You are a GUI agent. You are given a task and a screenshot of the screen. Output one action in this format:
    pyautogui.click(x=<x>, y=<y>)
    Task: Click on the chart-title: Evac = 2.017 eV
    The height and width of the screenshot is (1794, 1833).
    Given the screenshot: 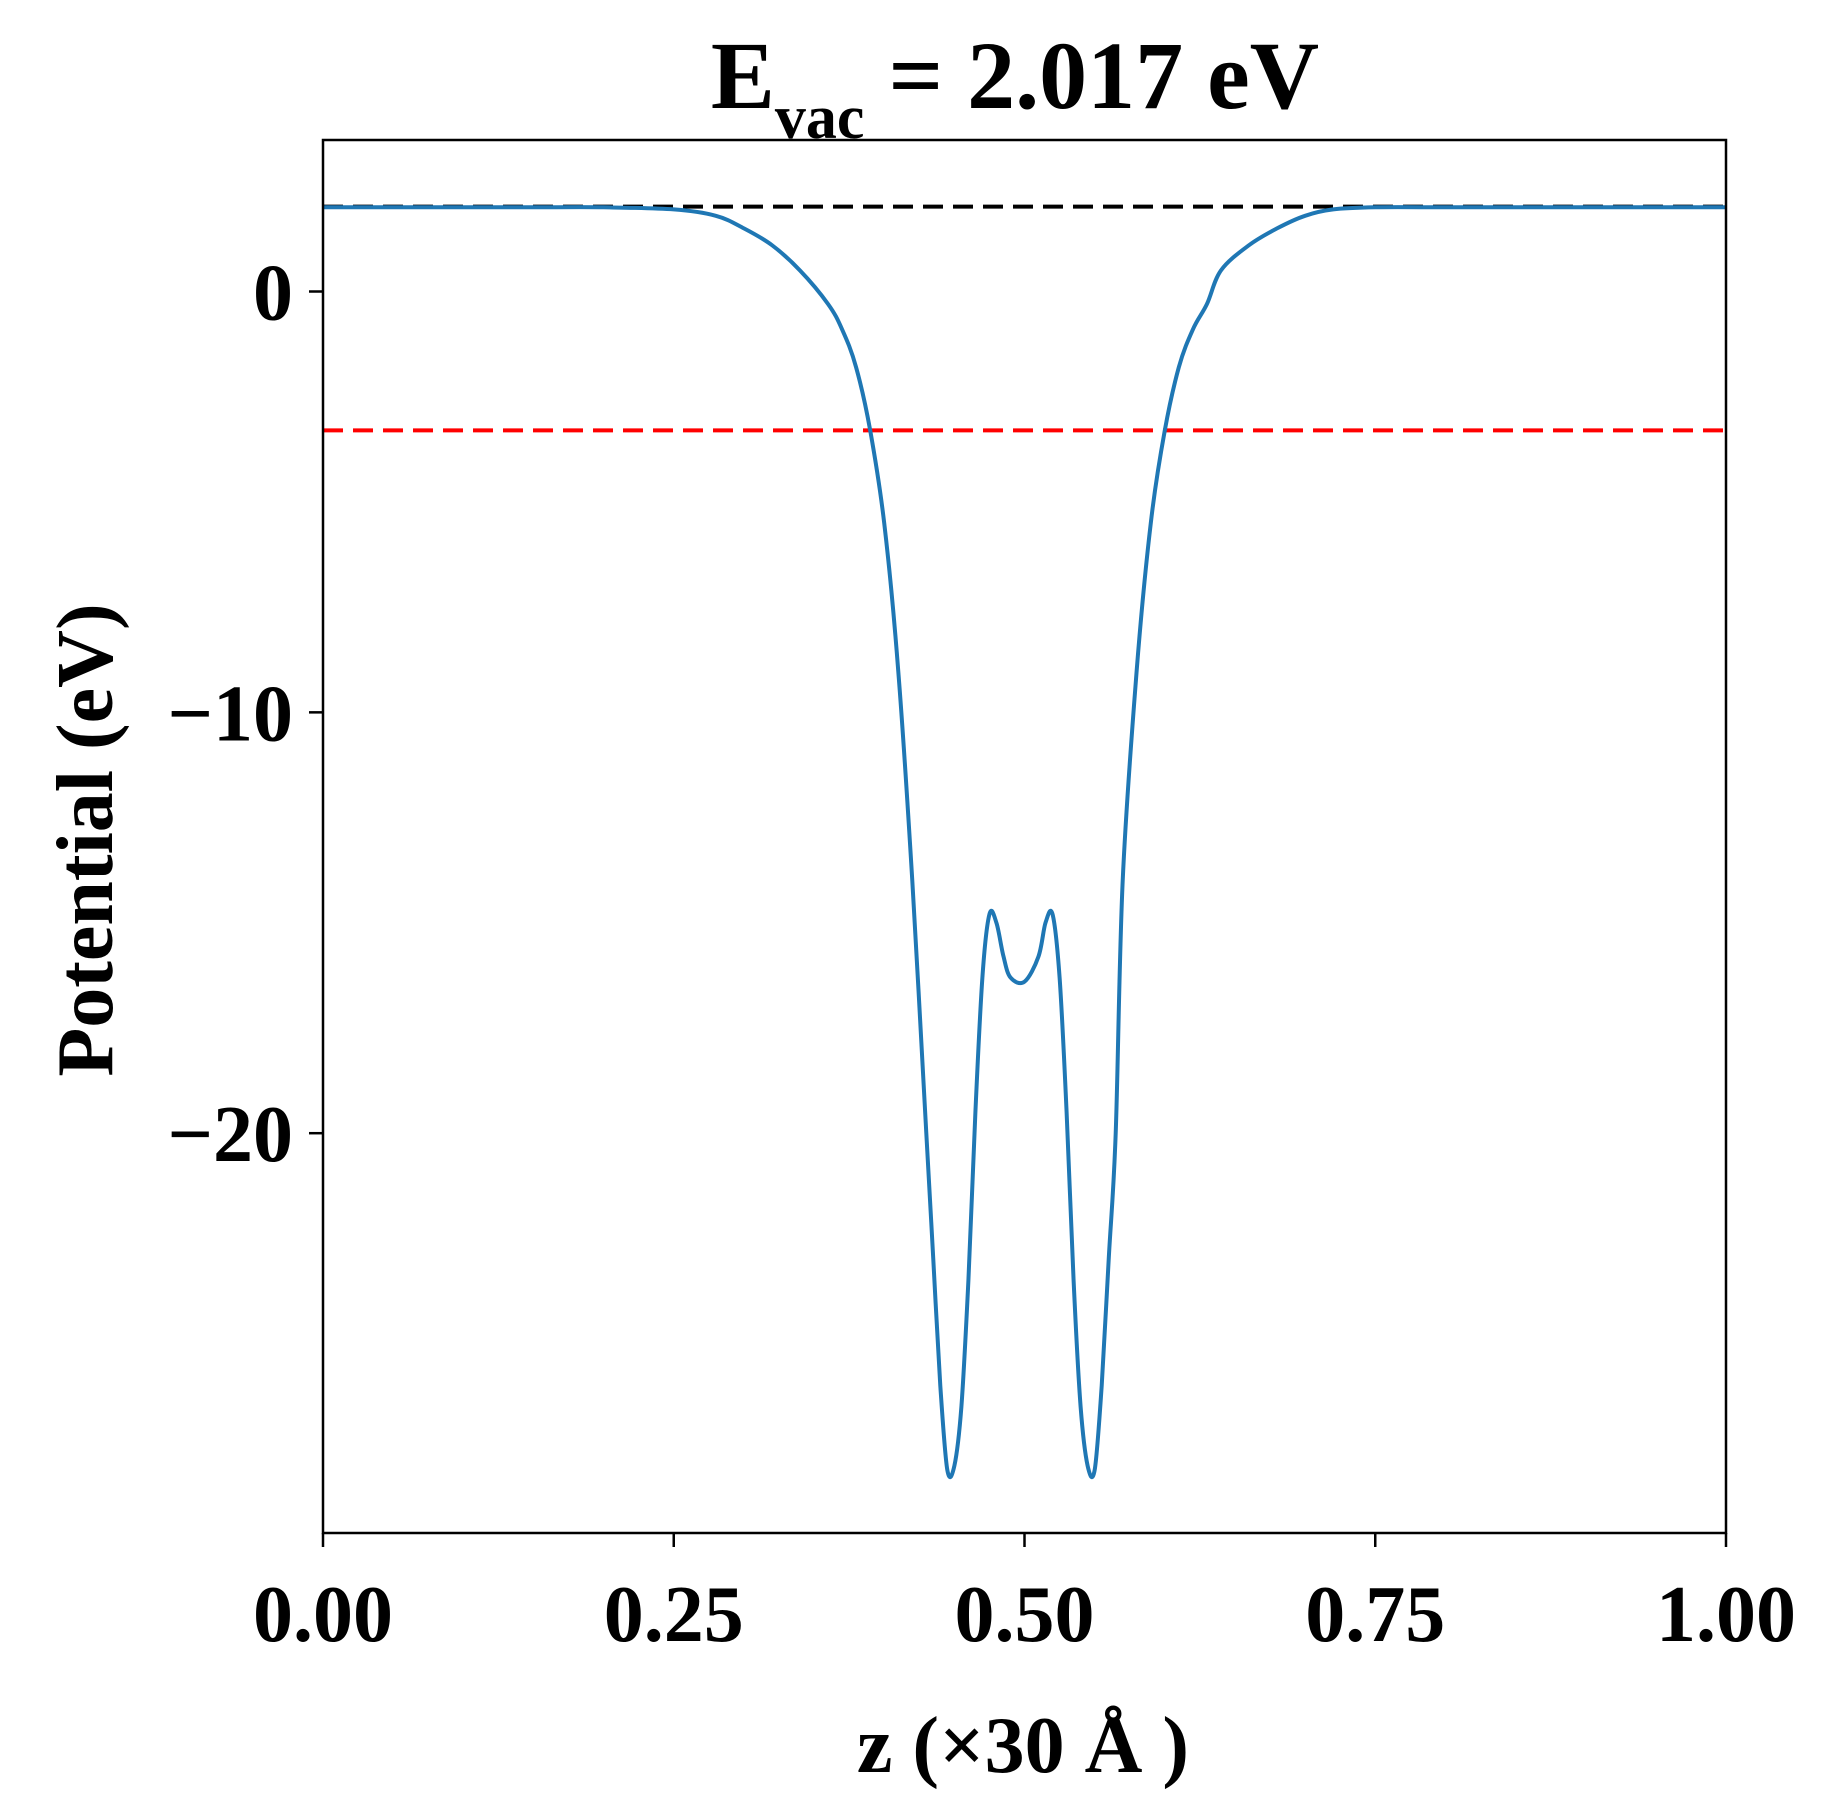 What is the action you would take?
    pyautogui.click(x=1015, y=87)
    